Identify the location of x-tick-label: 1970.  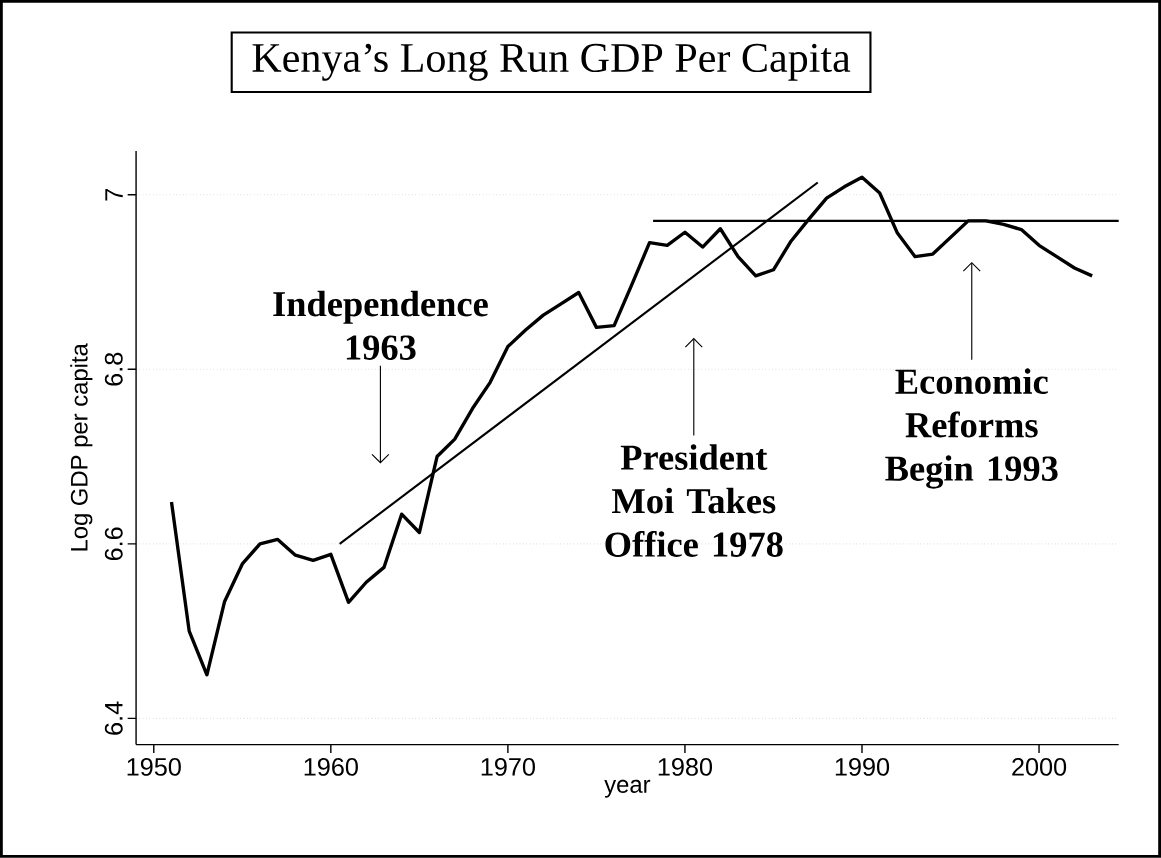
(508, 767).